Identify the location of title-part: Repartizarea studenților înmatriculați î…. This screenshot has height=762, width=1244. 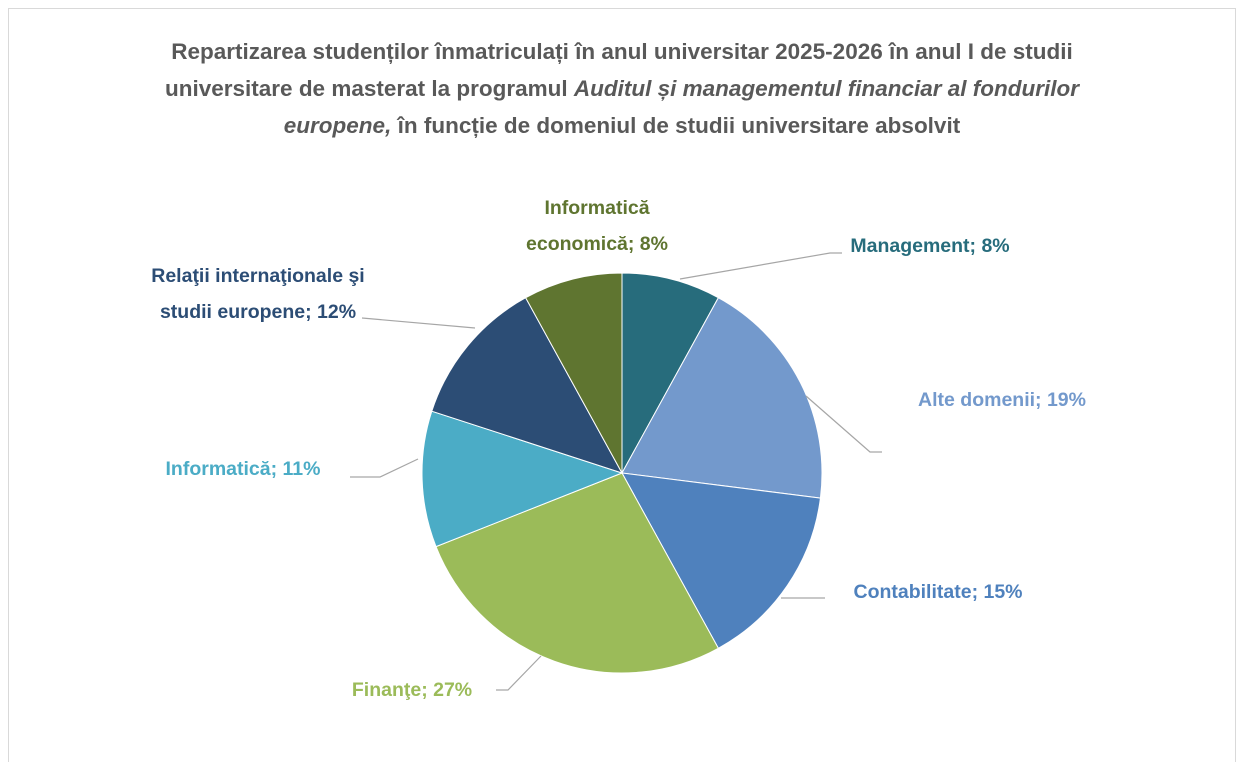
(619, 70).